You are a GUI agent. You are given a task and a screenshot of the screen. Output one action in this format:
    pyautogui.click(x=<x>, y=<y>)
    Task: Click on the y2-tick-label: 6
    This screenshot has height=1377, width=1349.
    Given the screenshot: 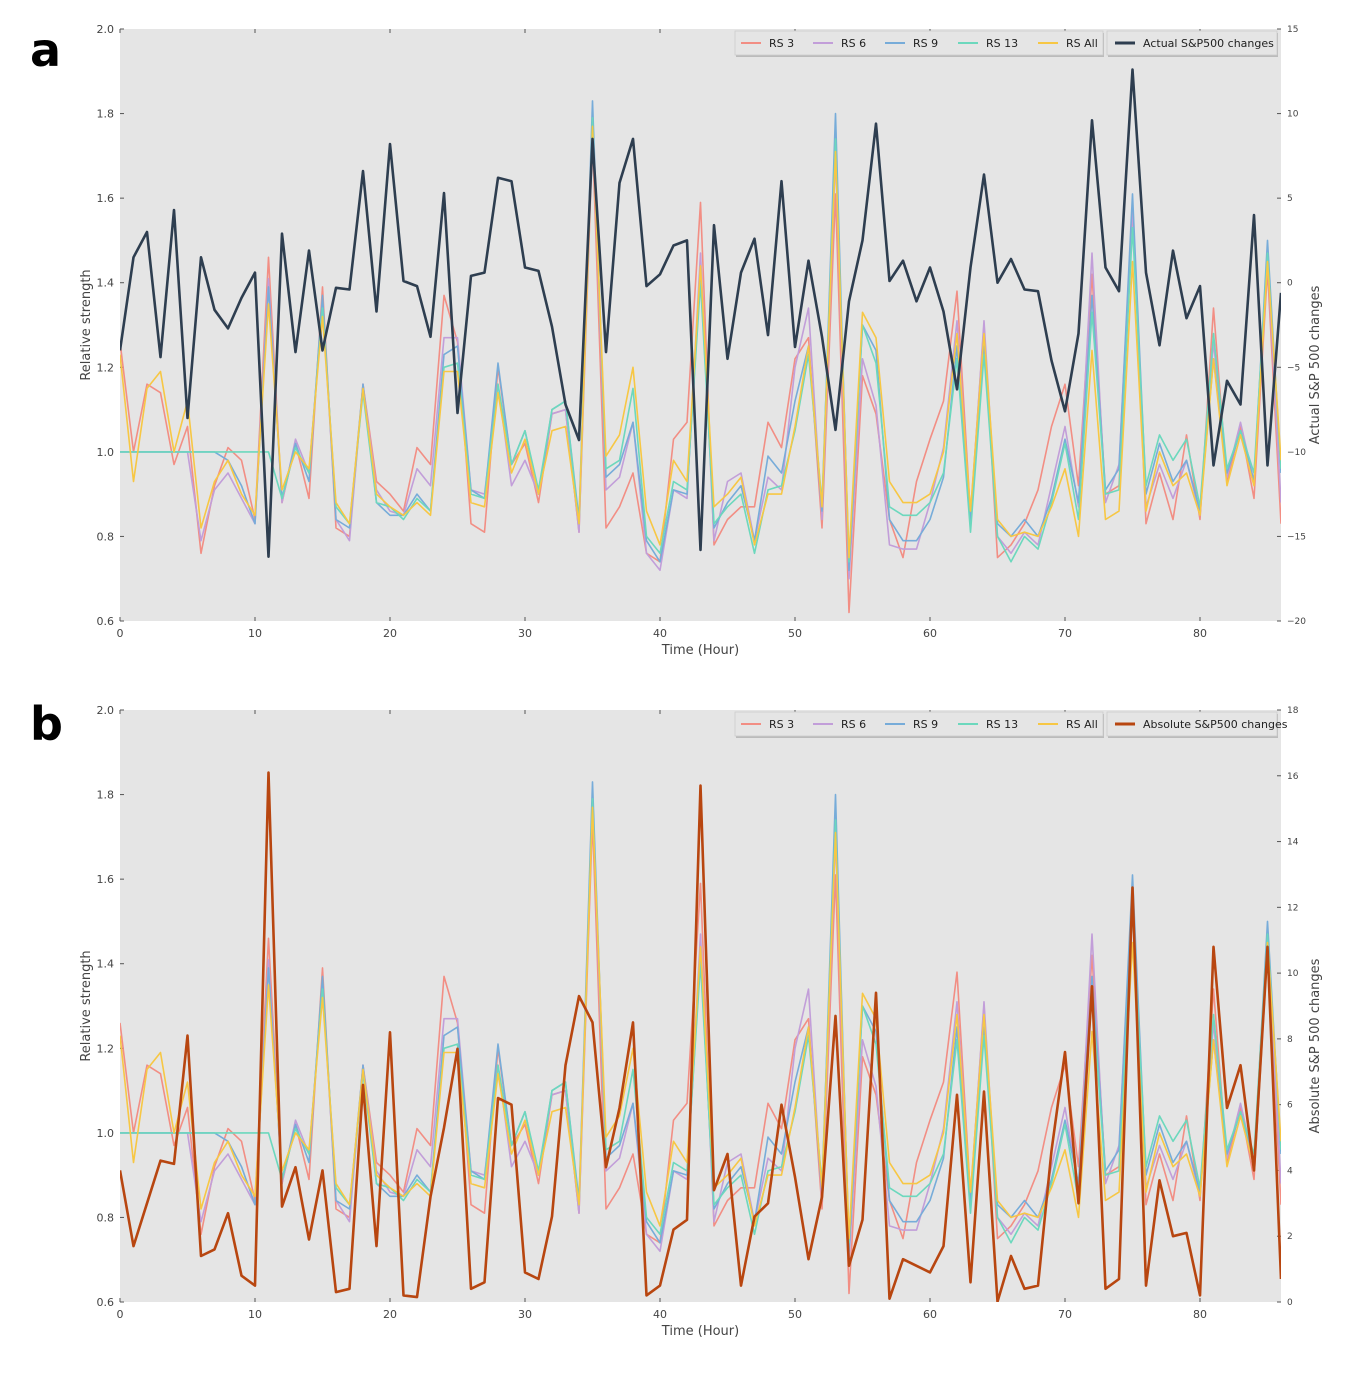 What is the action you would take?
    pyautogui.click(x=1290, y=1106)
    